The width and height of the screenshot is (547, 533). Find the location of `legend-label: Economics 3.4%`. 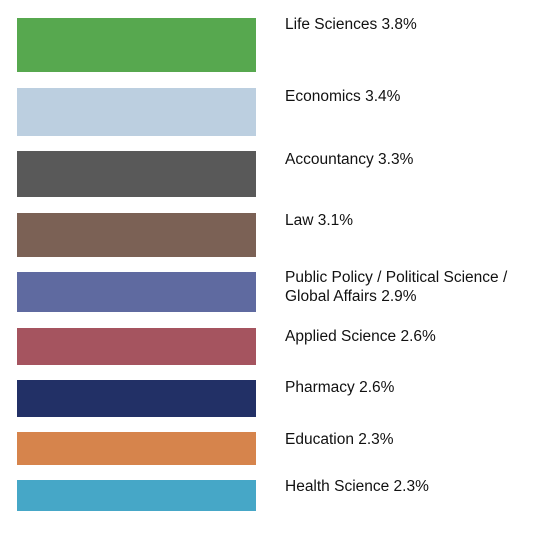

legend-label: Economics 3.4% is located at coordinates (343, 96).